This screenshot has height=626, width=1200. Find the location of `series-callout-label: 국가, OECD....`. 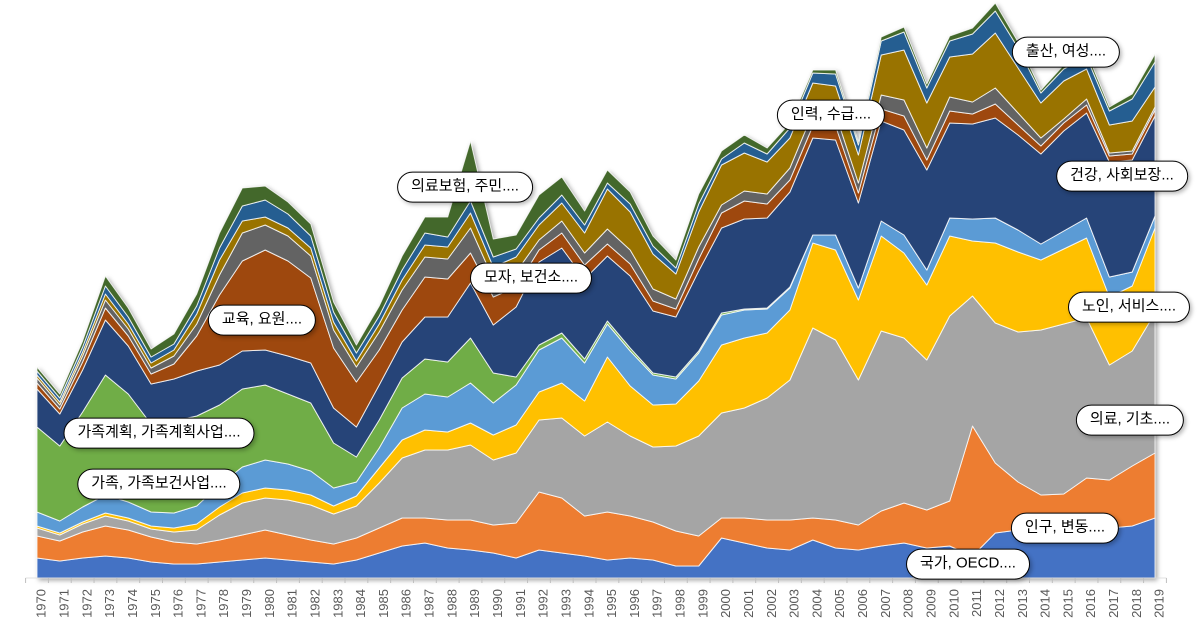

series-callout-label: 국가, OECD.... is located at coordinates (968, 563).